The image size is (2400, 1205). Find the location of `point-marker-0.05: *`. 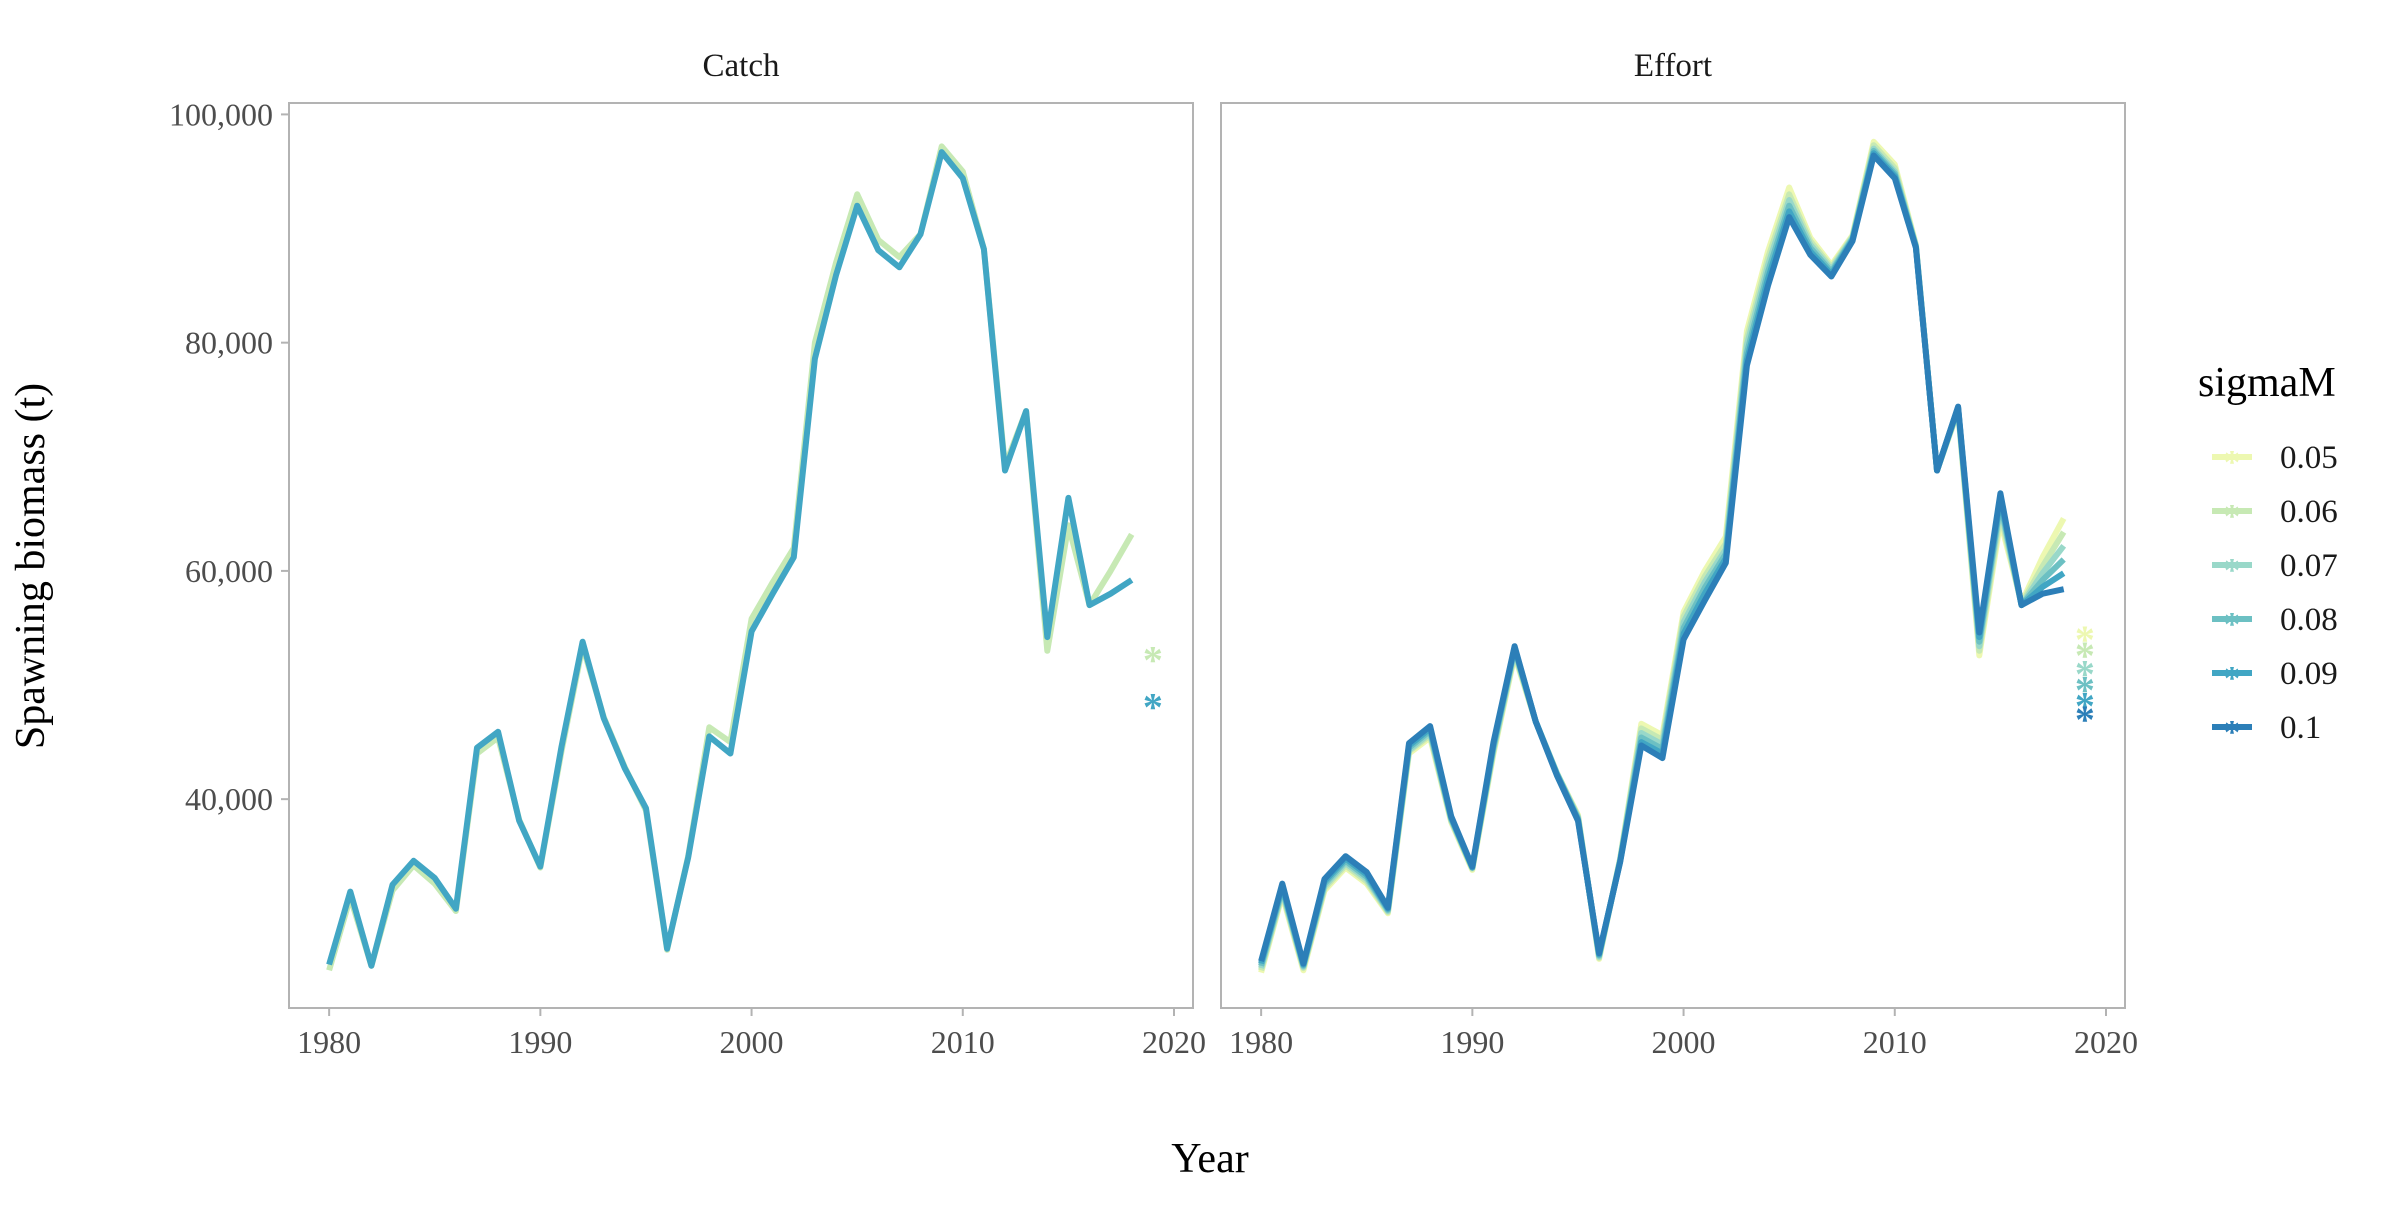

point-marker-0.05: * is located at coordinates (2085, 639).